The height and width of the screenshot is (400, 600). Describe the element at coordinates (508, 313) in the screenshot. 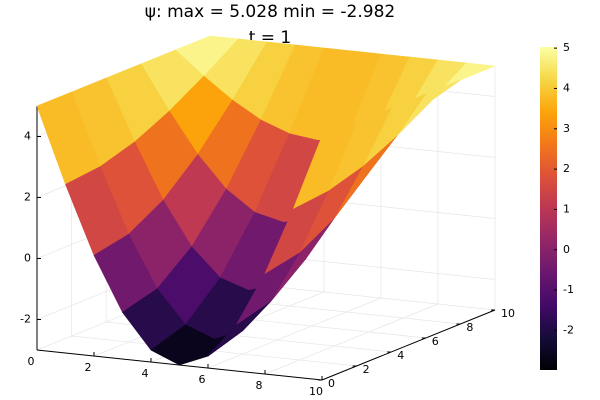

I see `y-tick-label: 10` at that location.